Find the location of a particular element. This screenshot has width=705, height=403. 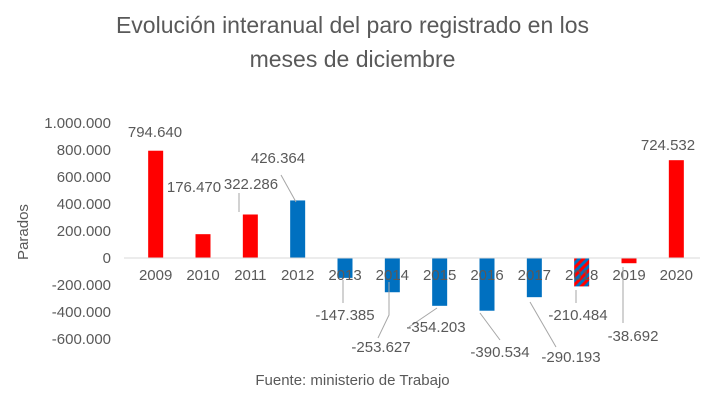

x-tick-label: 2014 is located at coordinates (392, 275).